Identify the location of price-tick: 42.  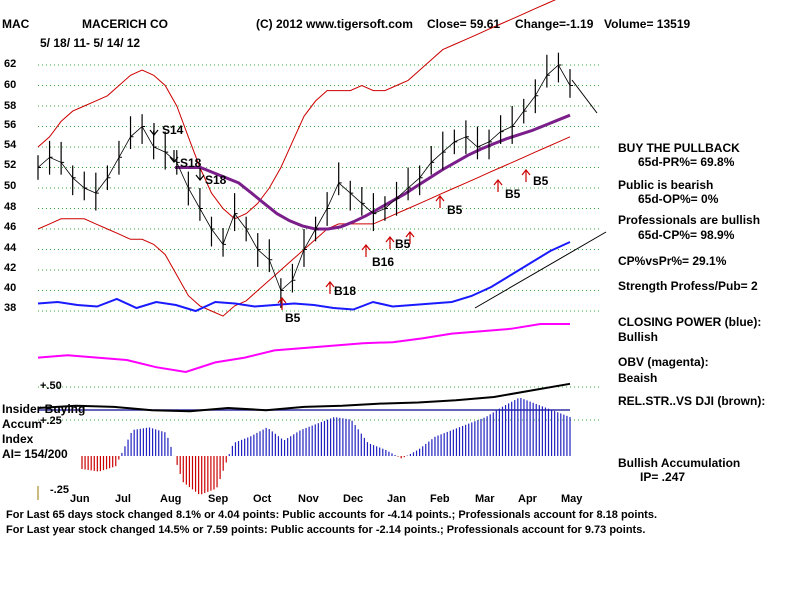
(10, 268).